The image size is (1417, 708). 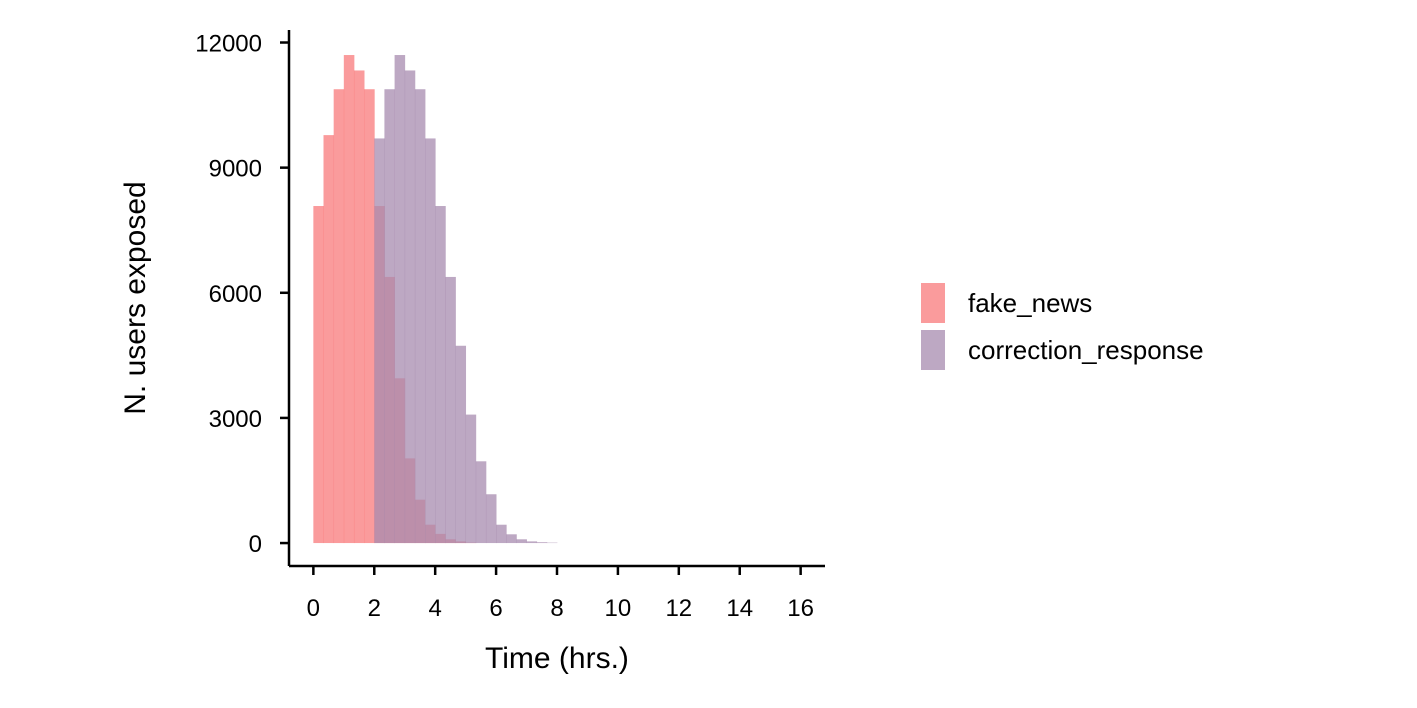 I want to click on series-correction-response, so click(x=466, y=299).